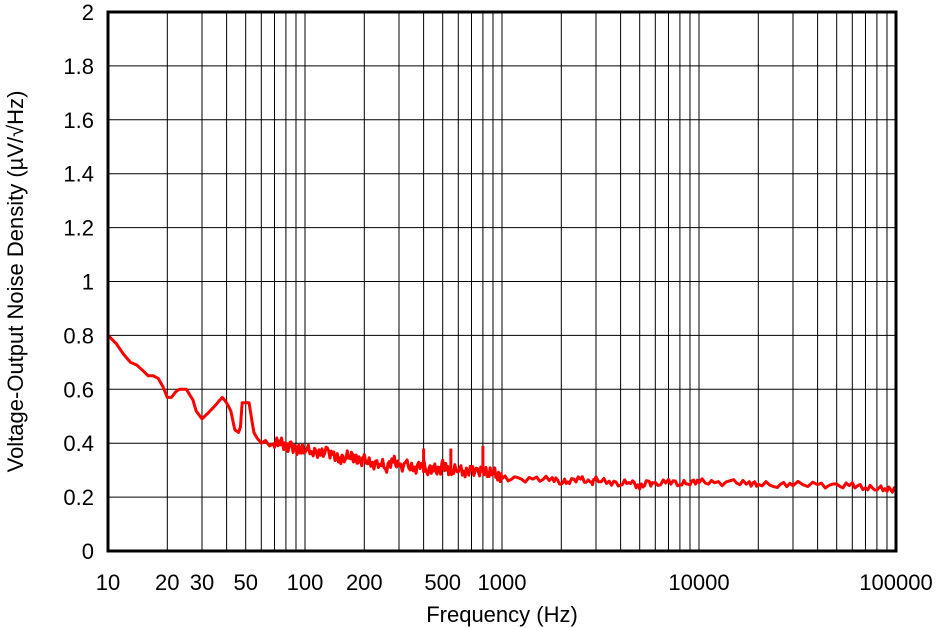 Image resolution: width=945 pixels, height=629 pixels. Describe the element at coordinates (502, 582) in the screenshot. I see `x-tick-label: 1000` at that location.